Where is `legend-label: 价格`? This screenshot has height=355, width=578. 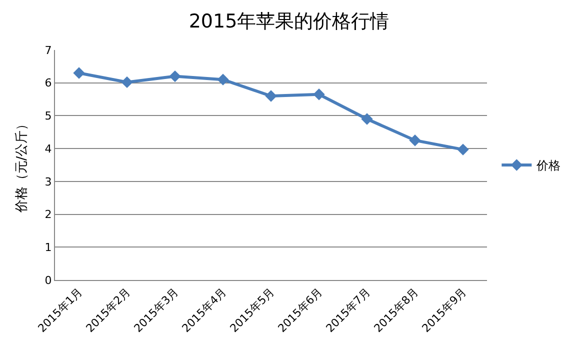
legend-label: 价格 is located at coordinates (548, 165).